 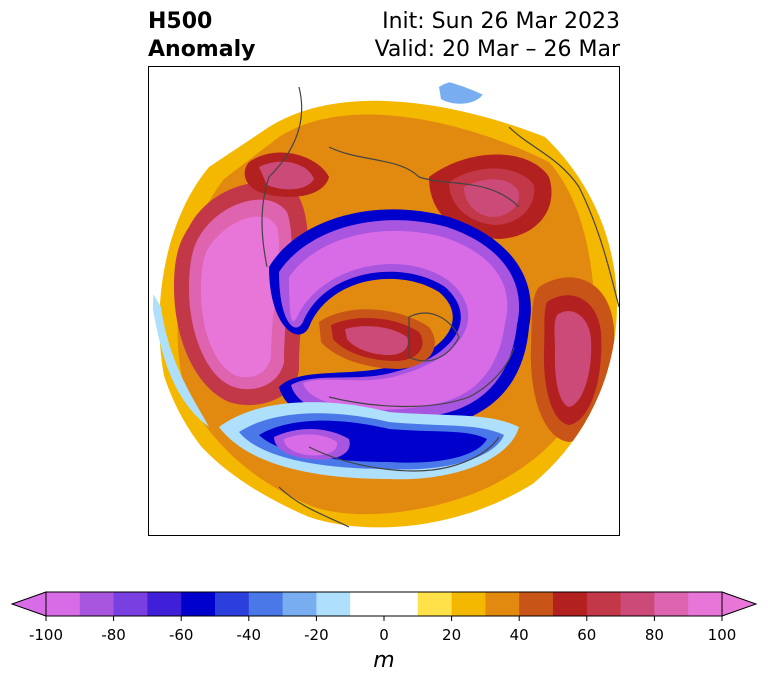 What do you see at coordinates (201, 36) in the screenshot?
I see `map-title: H500 Anomaly` at bounding box center [201, 36].